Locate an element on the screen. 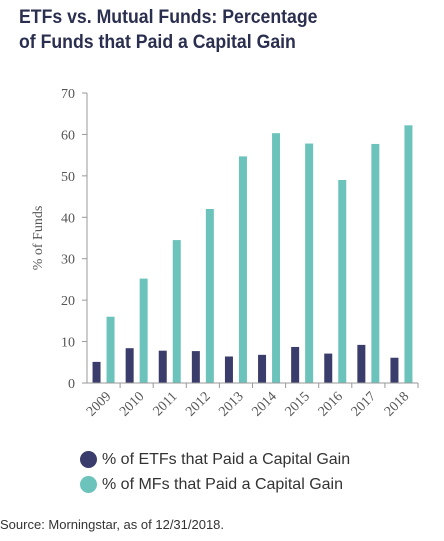 This screenshot has width=444, height=541. y-tick-label: 50 is located at coordinates (68, 177).